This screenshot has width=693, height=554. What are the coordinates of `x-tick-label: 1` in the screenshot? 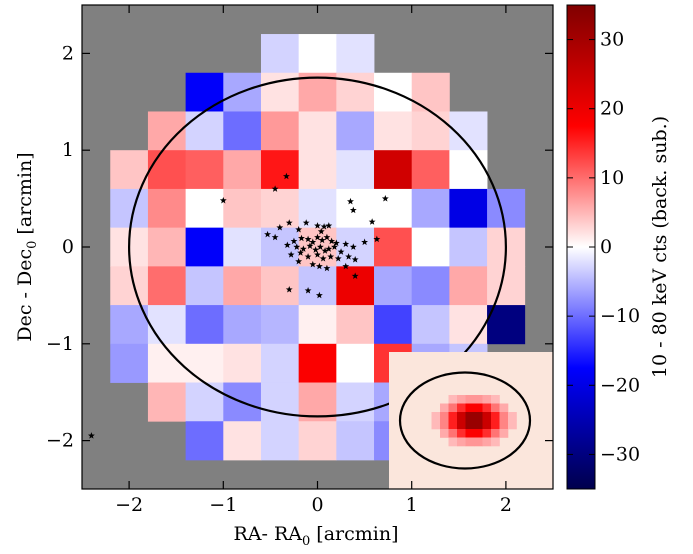 It's located at (412, 505).